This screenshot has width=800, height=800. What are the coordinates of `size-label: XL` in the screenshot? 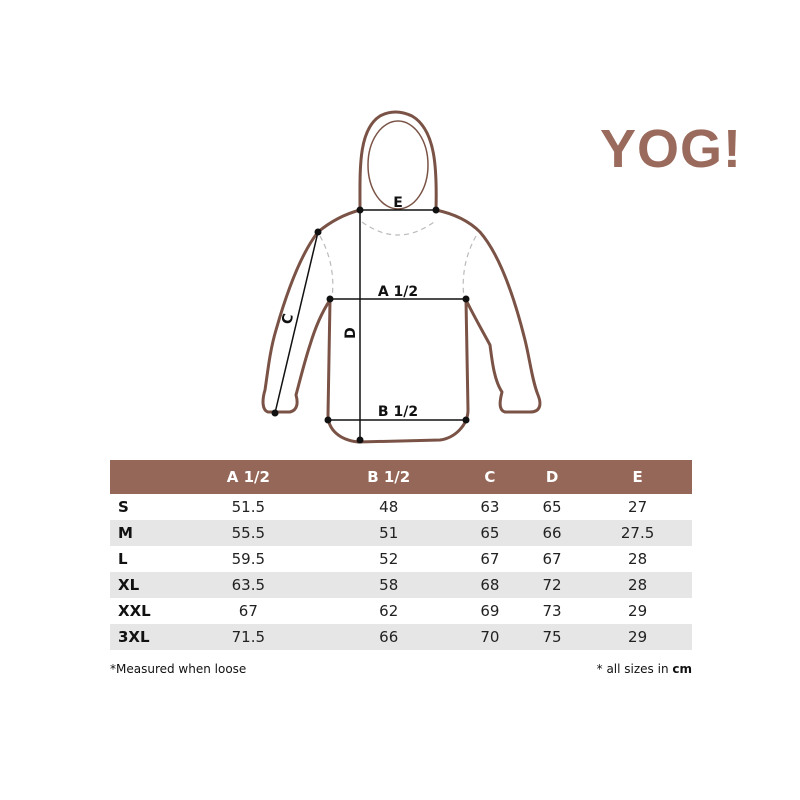 It's located at (144, 585).